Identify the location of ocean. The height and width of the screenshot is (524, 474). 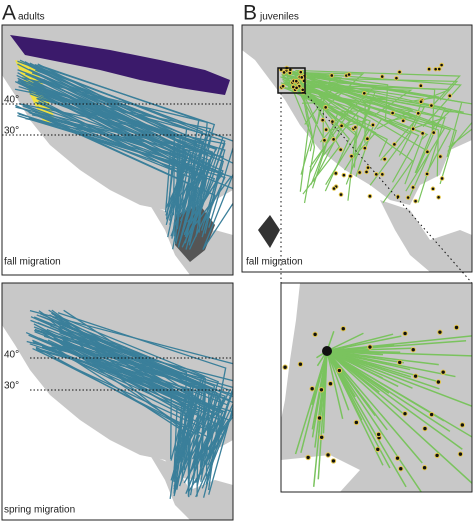
(290, 351).